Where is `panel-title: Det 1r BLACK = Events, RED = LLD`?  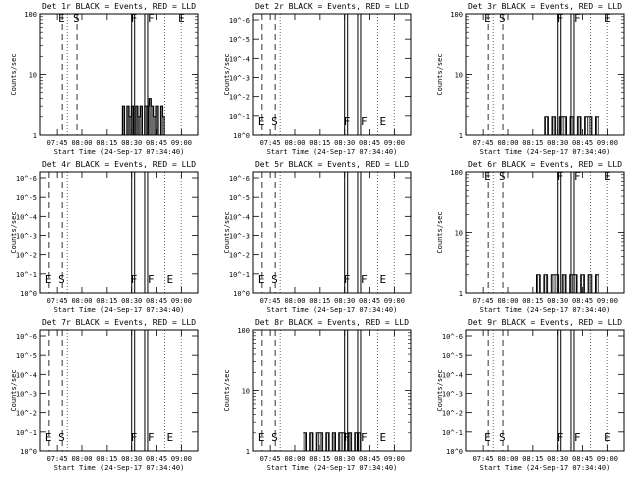 panel-title: Det 1r BLACK = Events, RED = LLD is located at coordinates (119, 6).